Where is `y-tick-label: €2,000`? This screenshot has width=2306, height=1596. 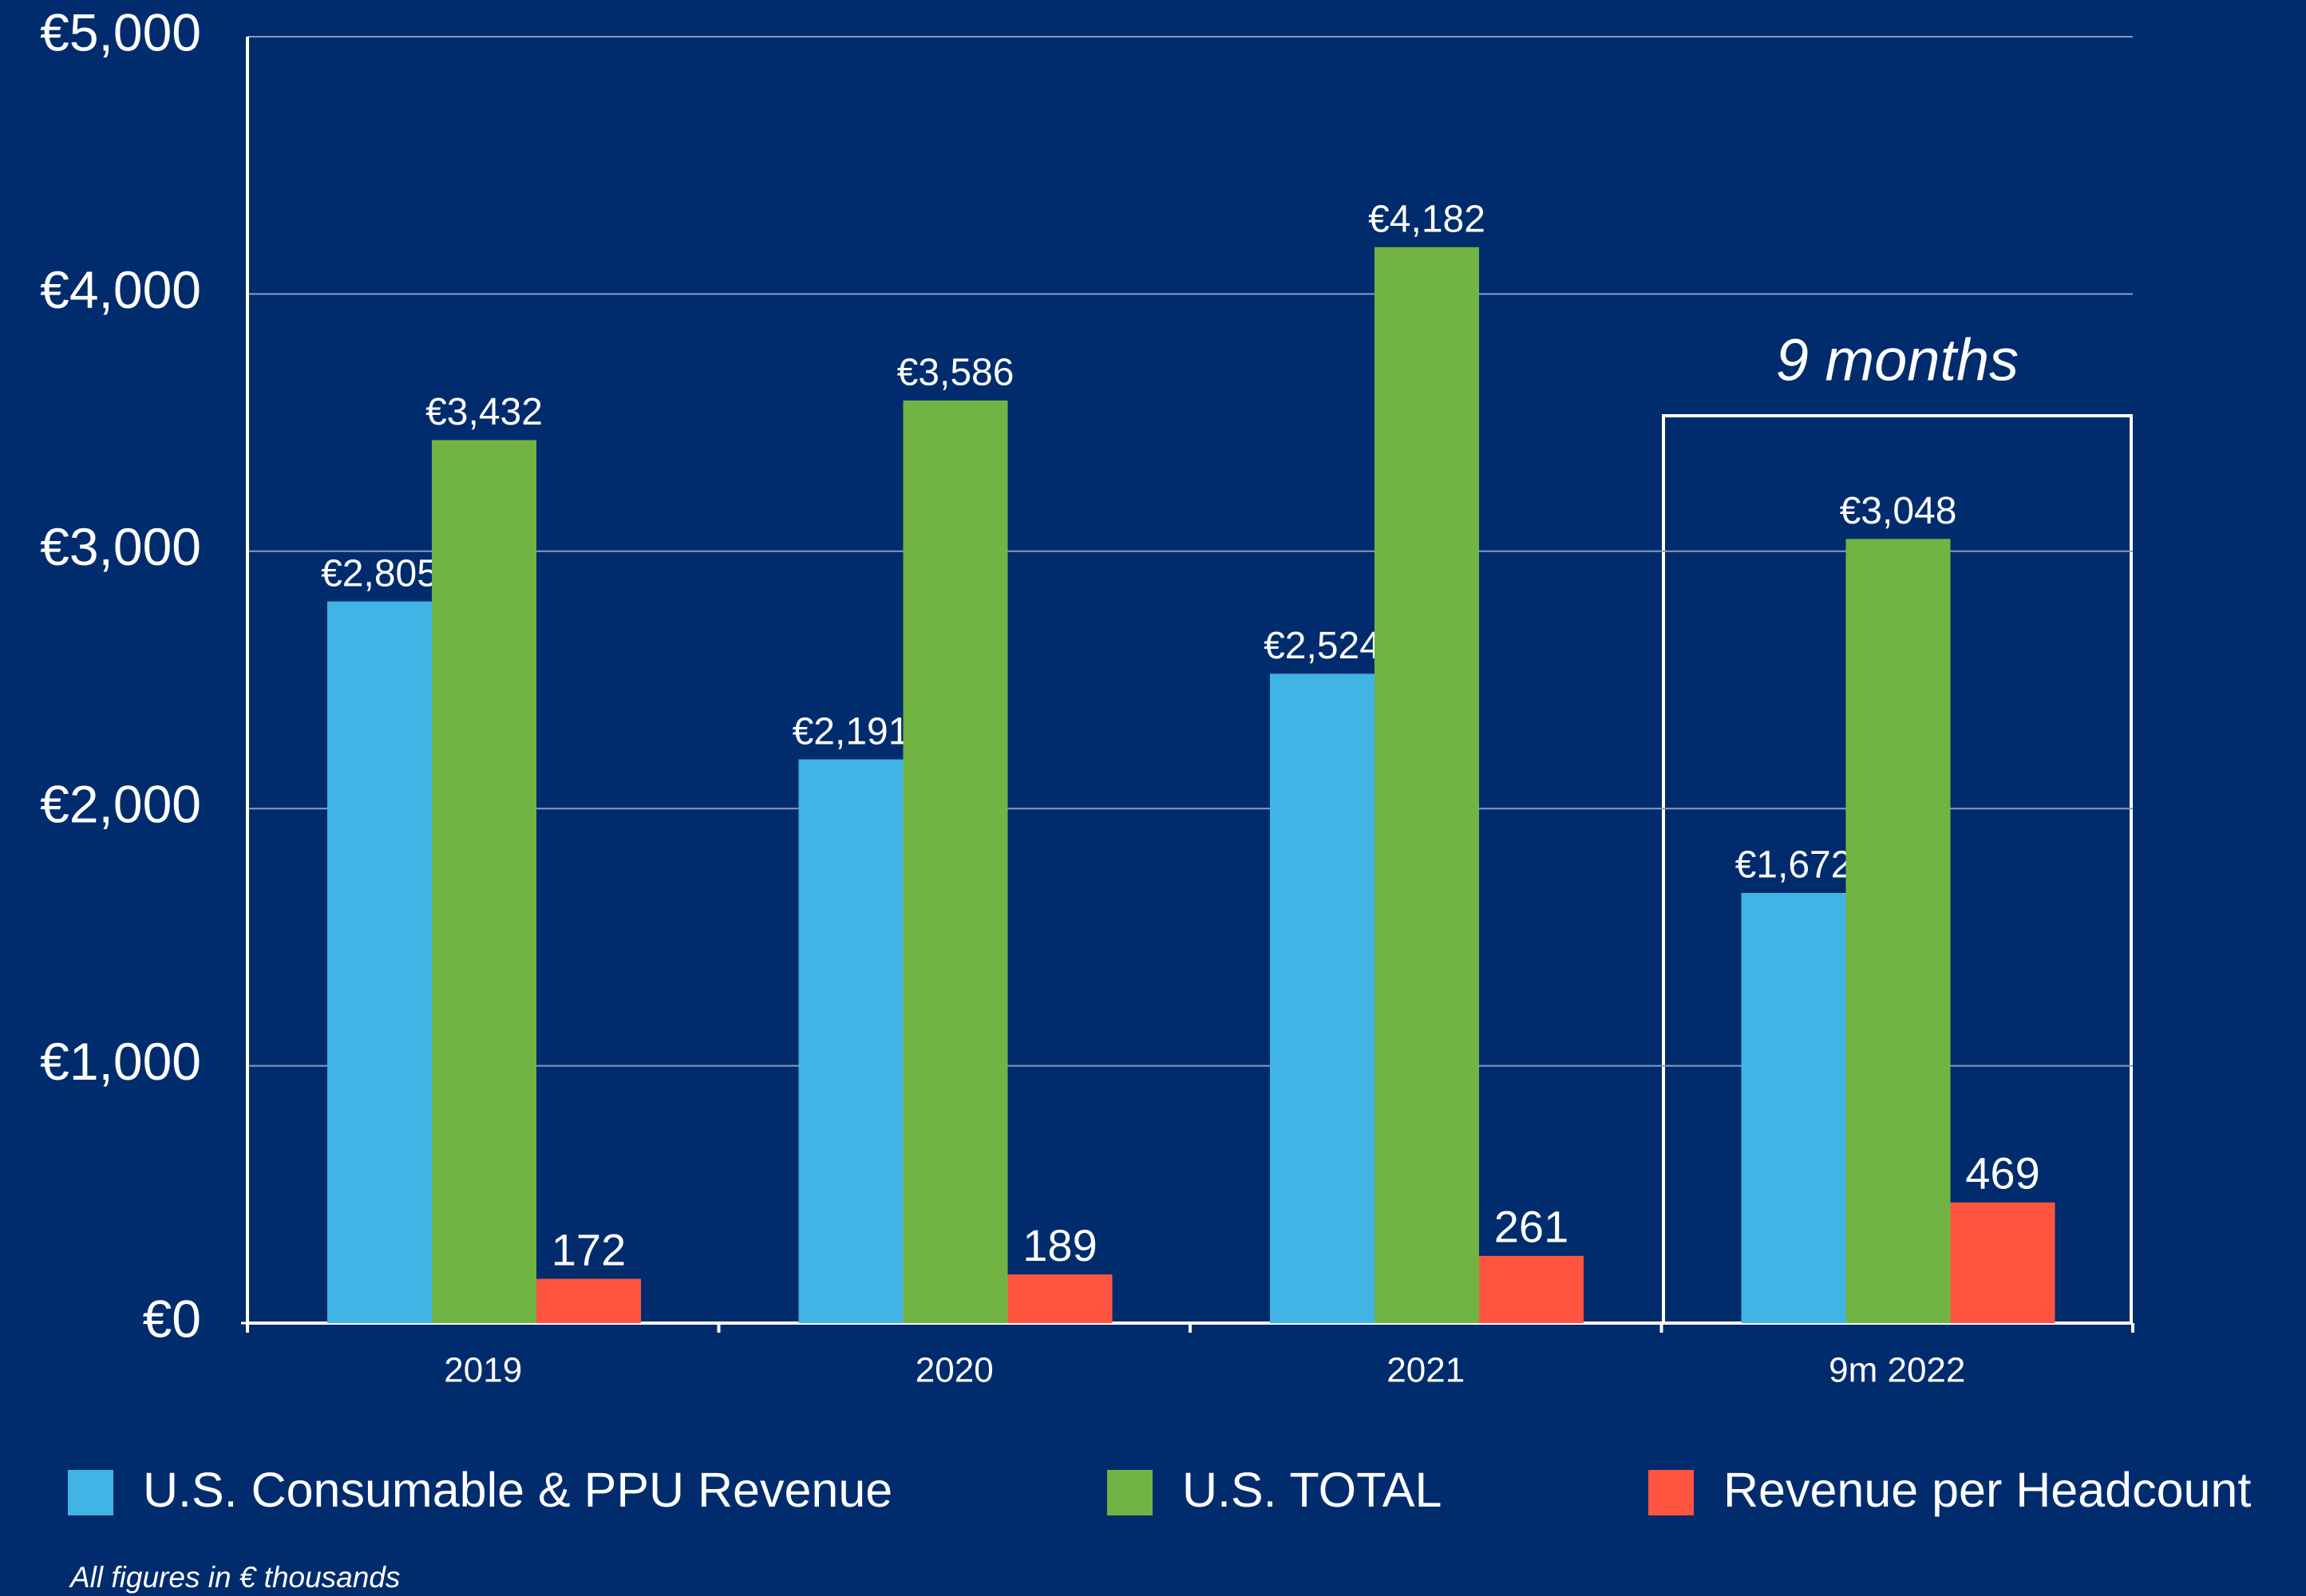
y-tick-label: €2,000 is located at coordinates (120, 804).